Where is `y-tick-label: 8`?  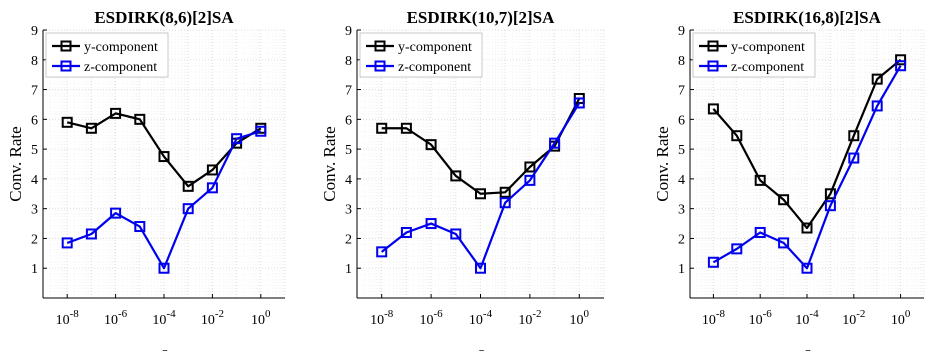 y-tick-label: 8 is located at coordinates (681, 61).